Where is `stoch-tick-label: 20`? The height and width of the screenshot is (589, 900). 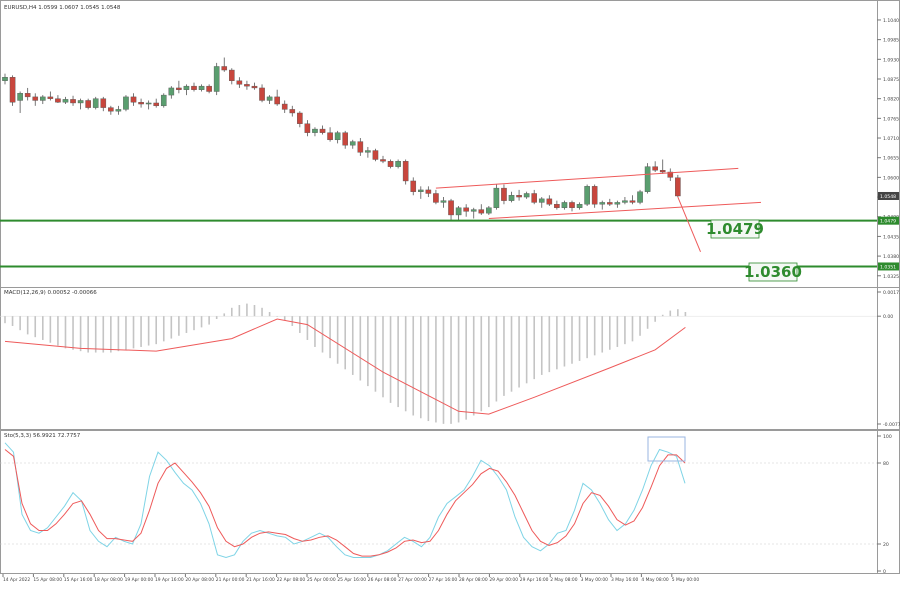
stoch-tick-label: 20 is located at coordinates (886, 545).